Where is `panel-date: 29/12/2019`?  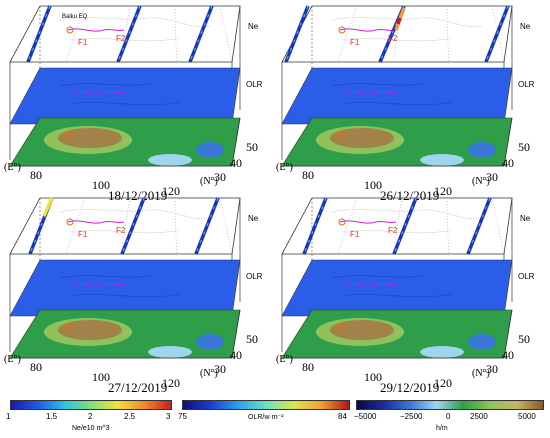
panel-date: 29/12/2019 is located at coordinates (410, 387).